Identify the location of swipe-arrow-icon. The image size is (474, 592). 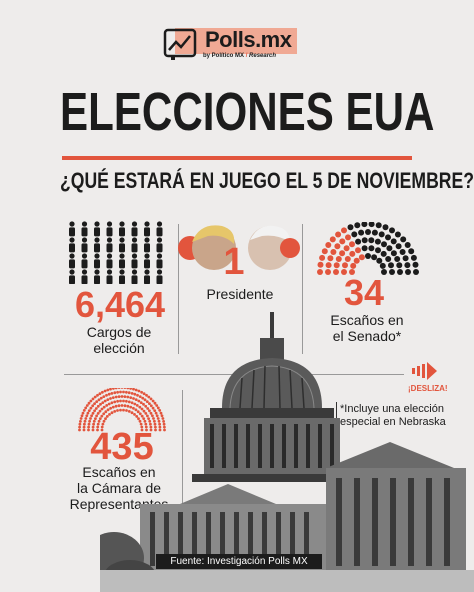
(425, 371).